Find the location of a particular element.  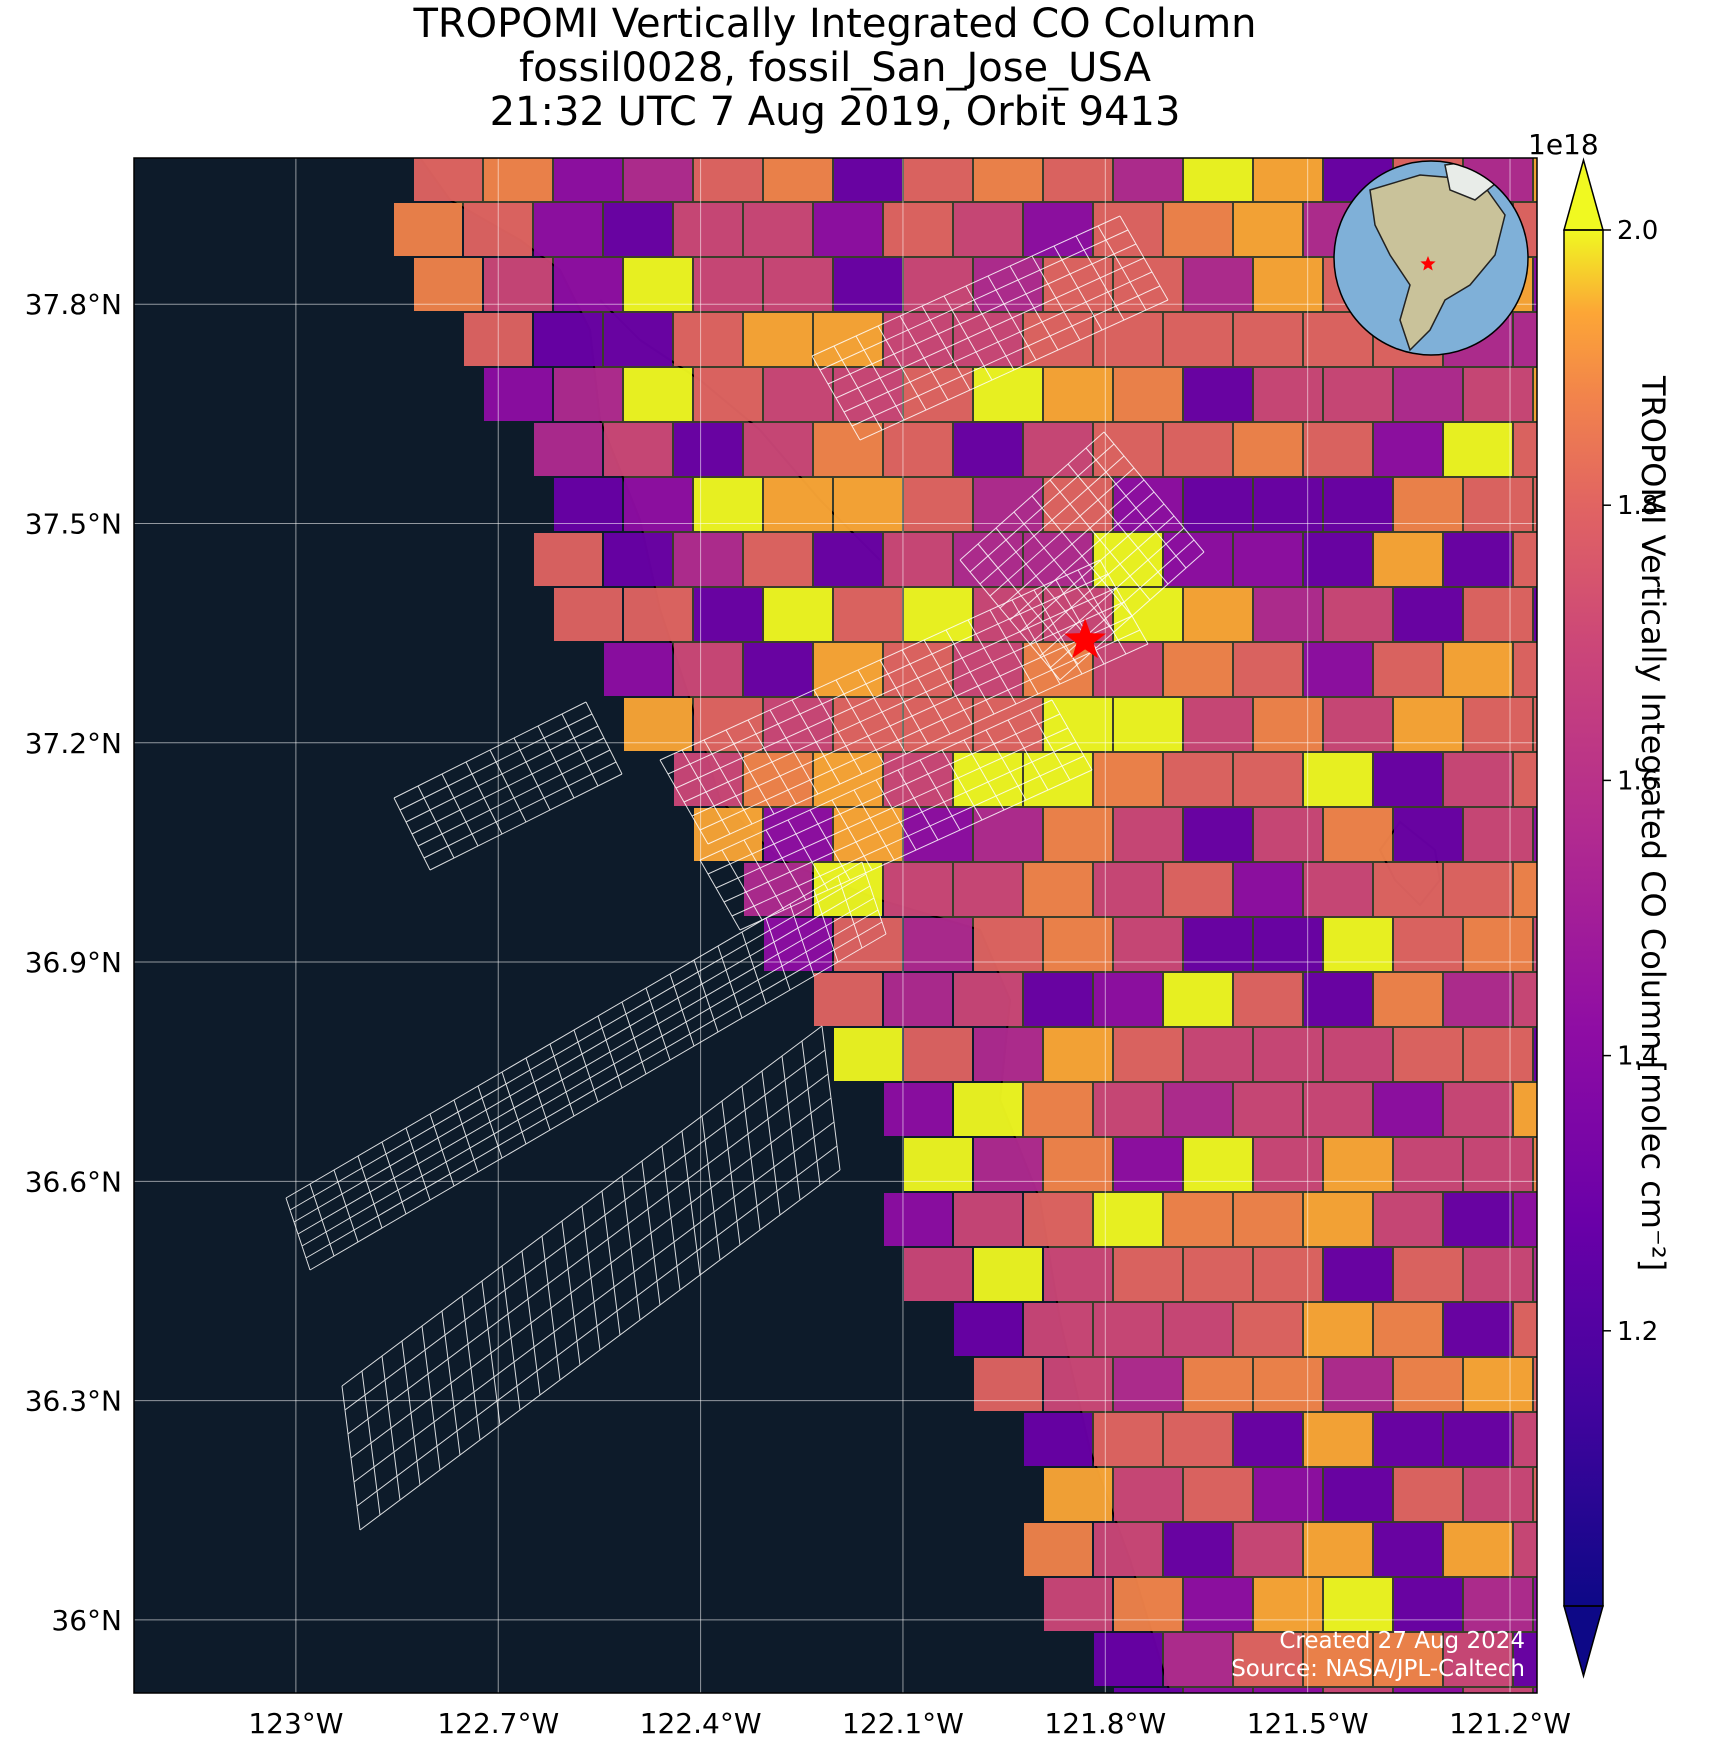

credit-source: Source: NASA/JPL-Caltech is located at coordinates (1378, 1669).